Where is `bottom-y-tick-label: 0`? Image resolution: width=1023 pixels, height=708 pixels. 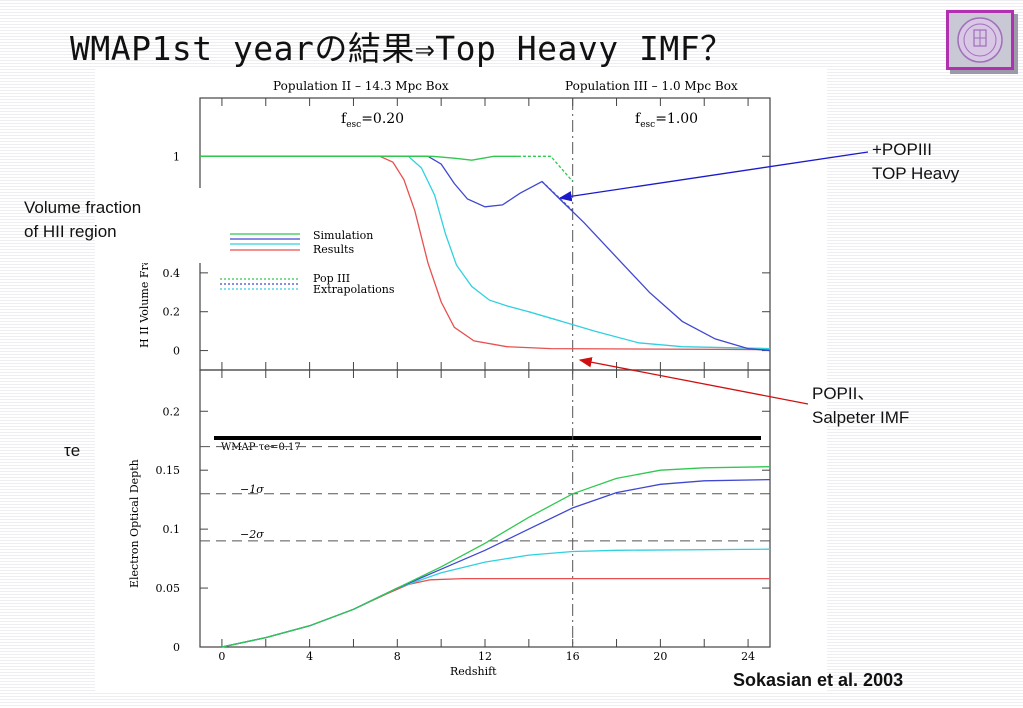 bottom-y-tick-label: 0 is located at coordinates (176, 647).